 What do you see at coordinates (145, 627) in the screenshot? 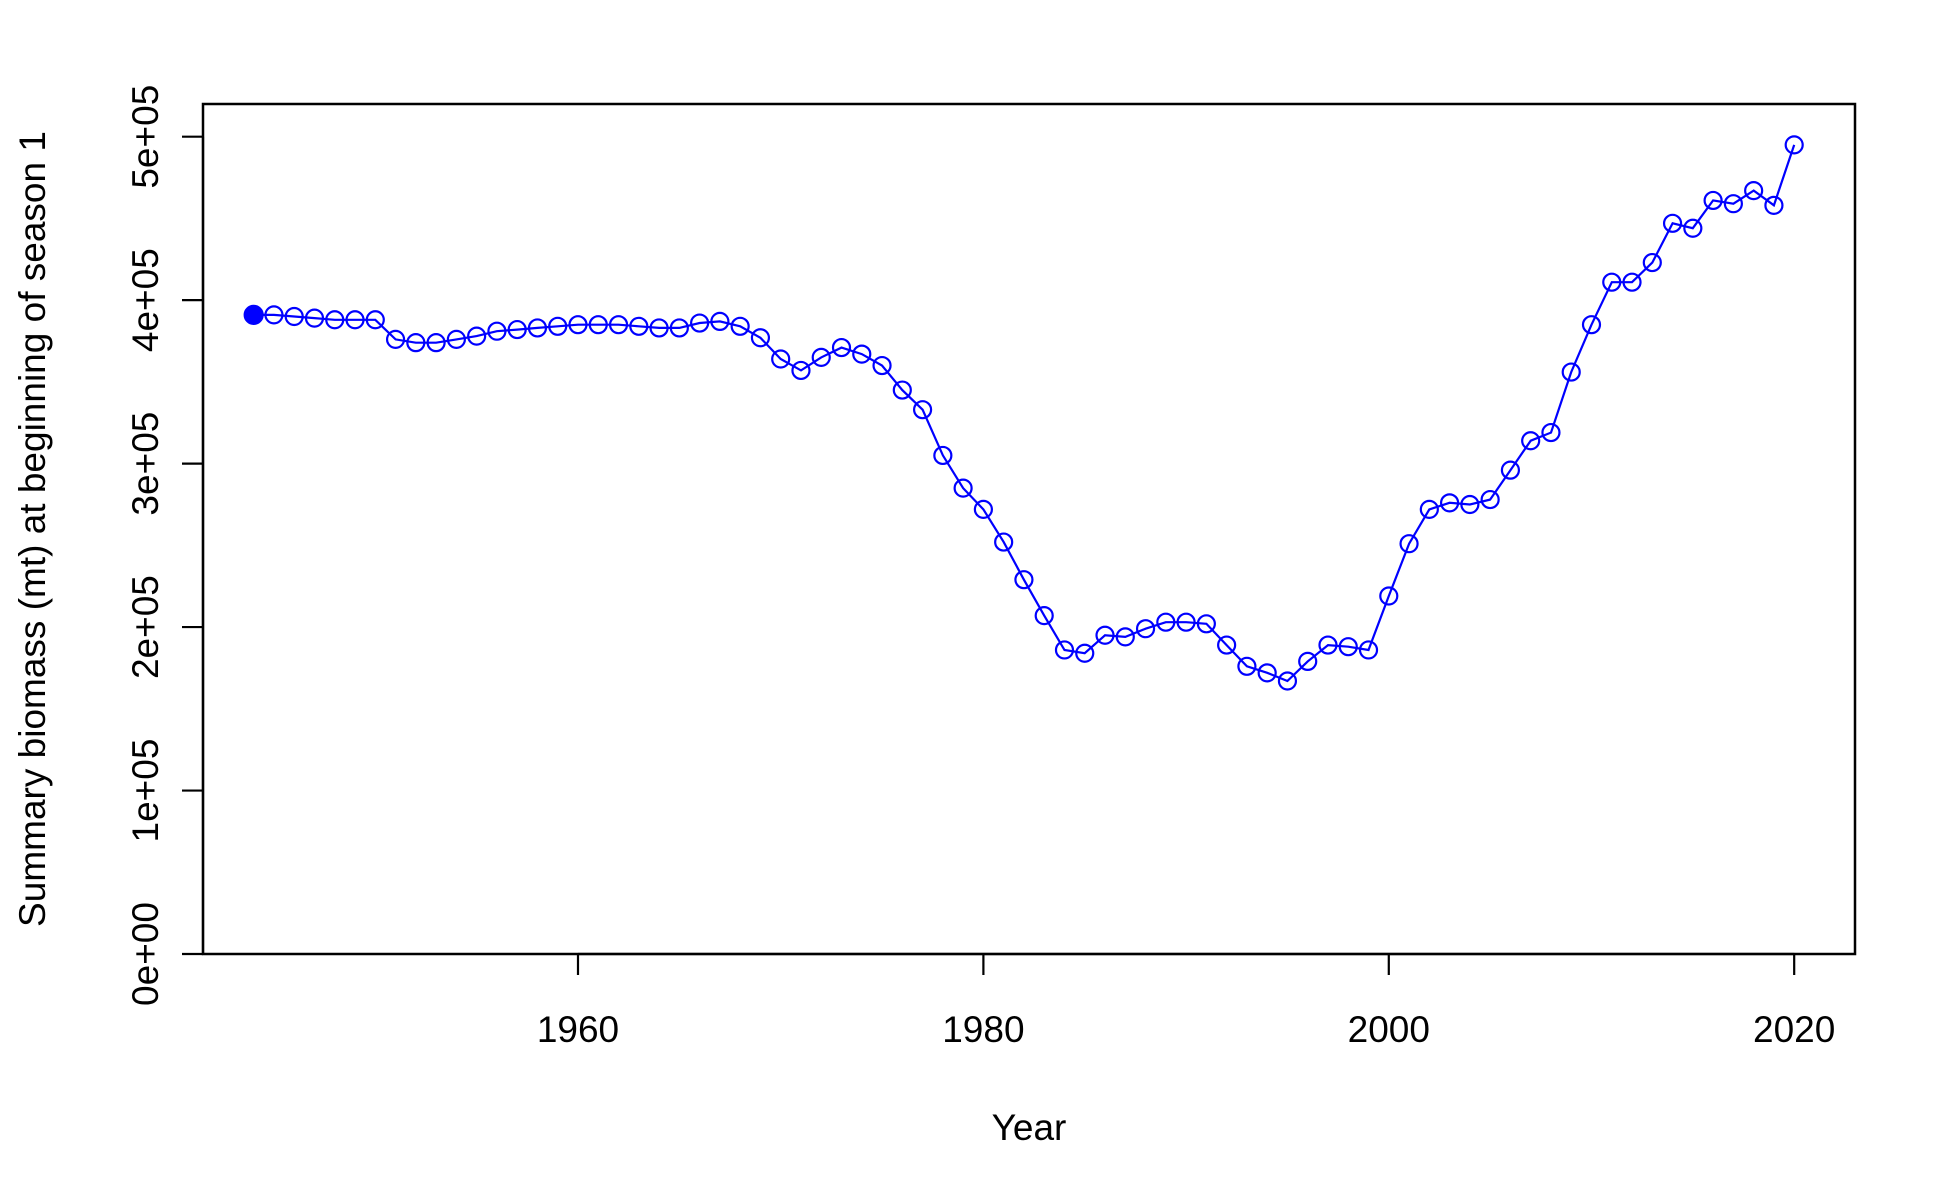
I see `y-tick-label: 2e+05` at bounding box center [145, 627].